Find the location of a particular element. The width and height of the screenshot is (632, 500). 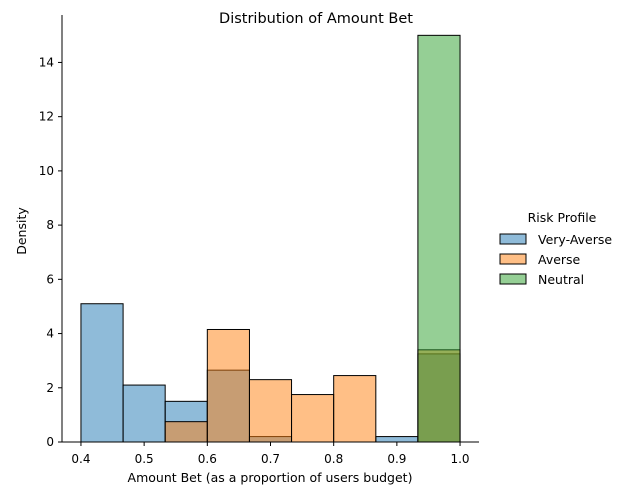

x-tick-label: 0.4 is located at coordinates (80, 459).